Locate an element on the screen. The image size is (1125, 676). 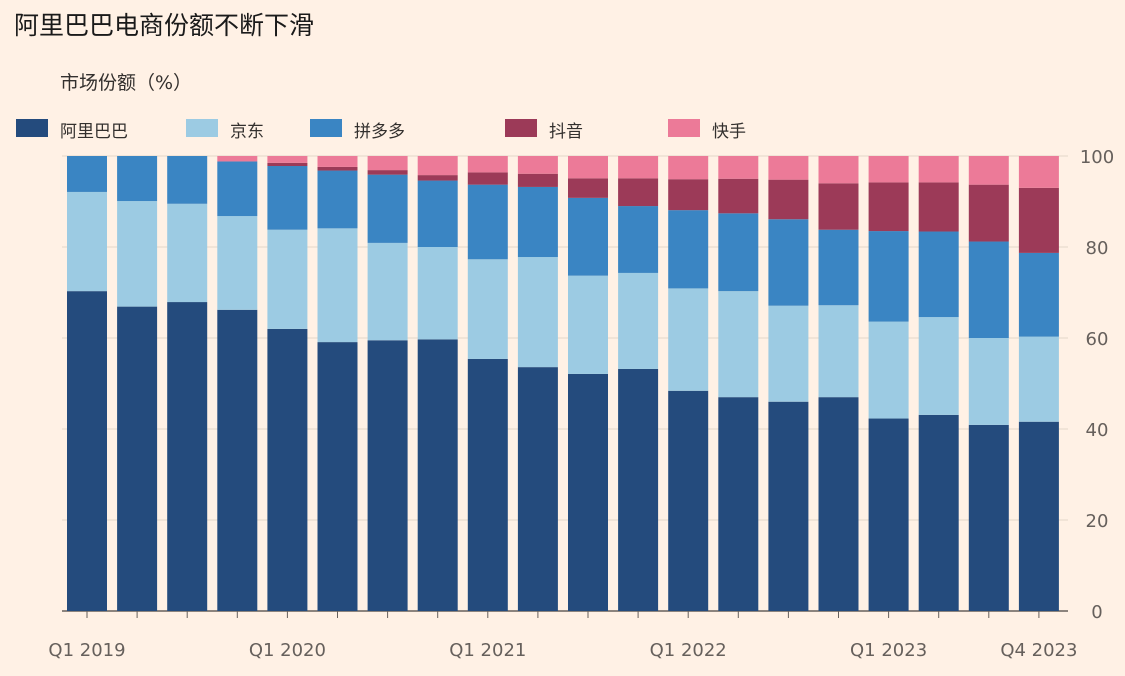
y-tick-label-60: 60 is located at coordinates (1097, 339).